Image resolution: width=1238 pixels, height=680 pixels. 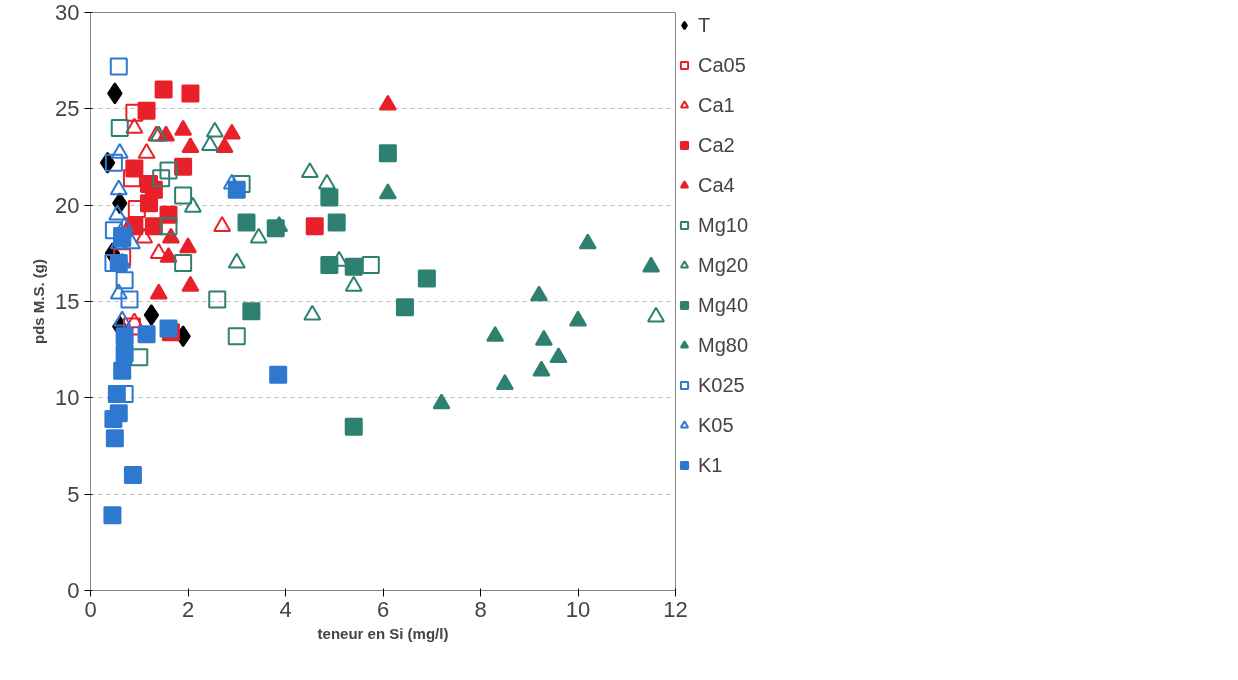 I want to click on legend-label: Mg10, so click(x=723, y=225).